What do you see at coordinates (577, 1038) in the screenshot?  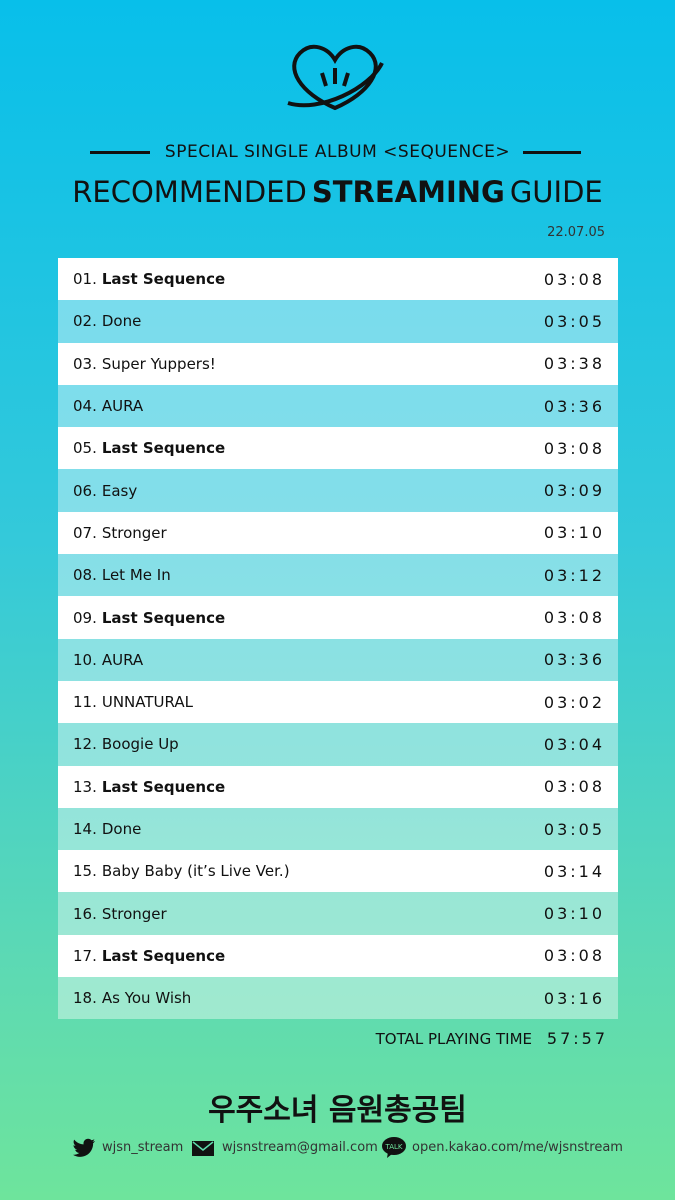 I see `total-value: 57:57` at bounding box center [577, 1038].